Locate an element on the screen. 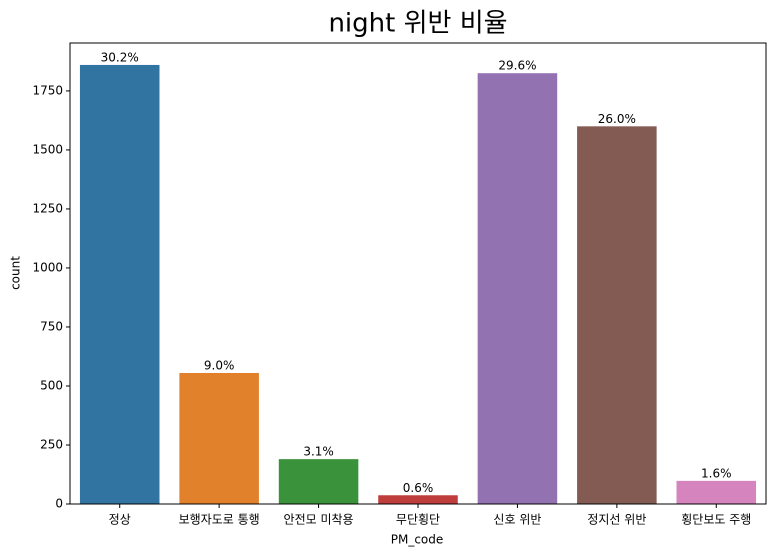 Image resolution: width=776 pixels, height=556 pixels. bar-label: 29.6% is located at coordinates (517, 66).